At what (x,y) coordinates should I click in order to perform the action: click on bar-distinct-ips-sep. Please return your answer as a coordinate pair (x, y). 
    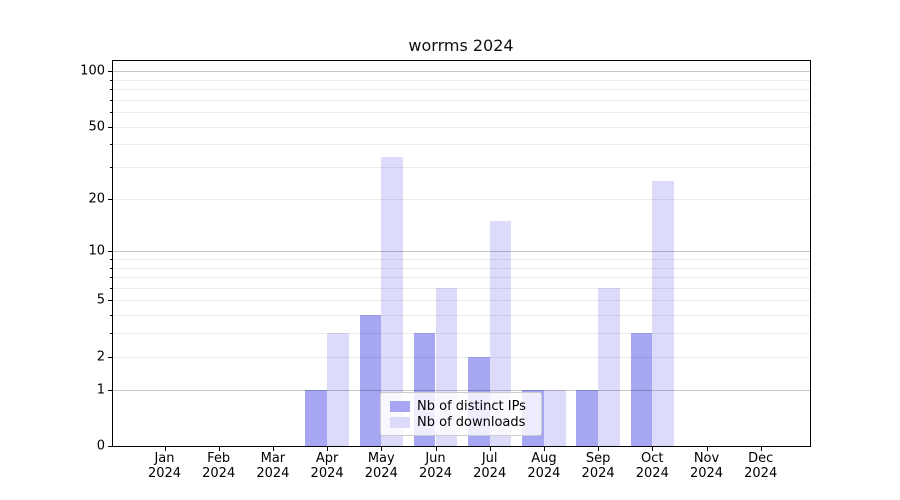
    Looking at the image, I should click on (587, 417).